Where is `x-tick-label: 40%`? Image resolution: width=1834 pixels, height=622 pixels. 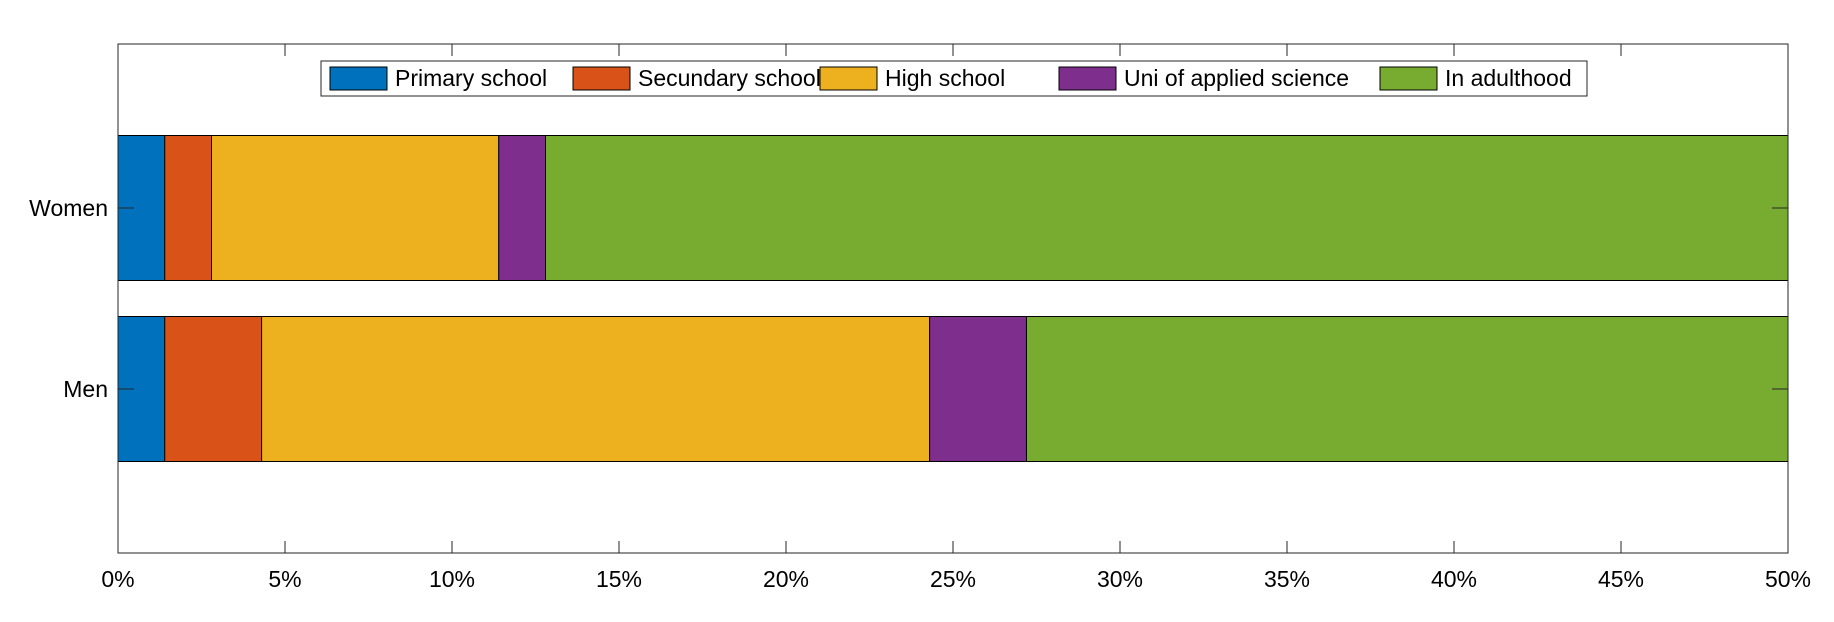
x-tick-label: 40% is located at coordinates (1454, 579).